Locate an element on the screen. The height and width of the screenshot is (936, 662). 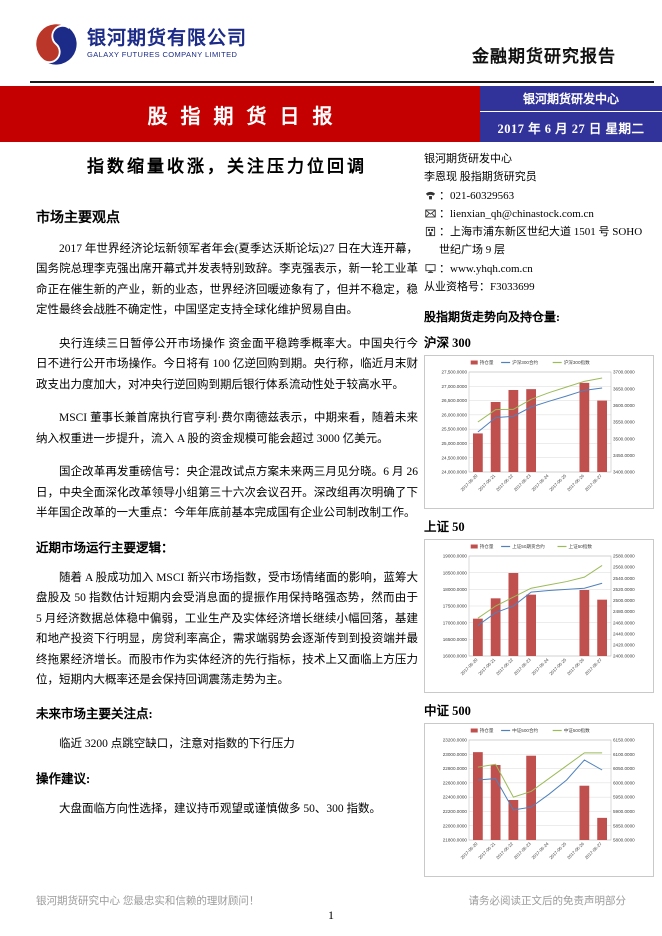
svg-text: 22600.0000 is located at coordinates (455, 782).